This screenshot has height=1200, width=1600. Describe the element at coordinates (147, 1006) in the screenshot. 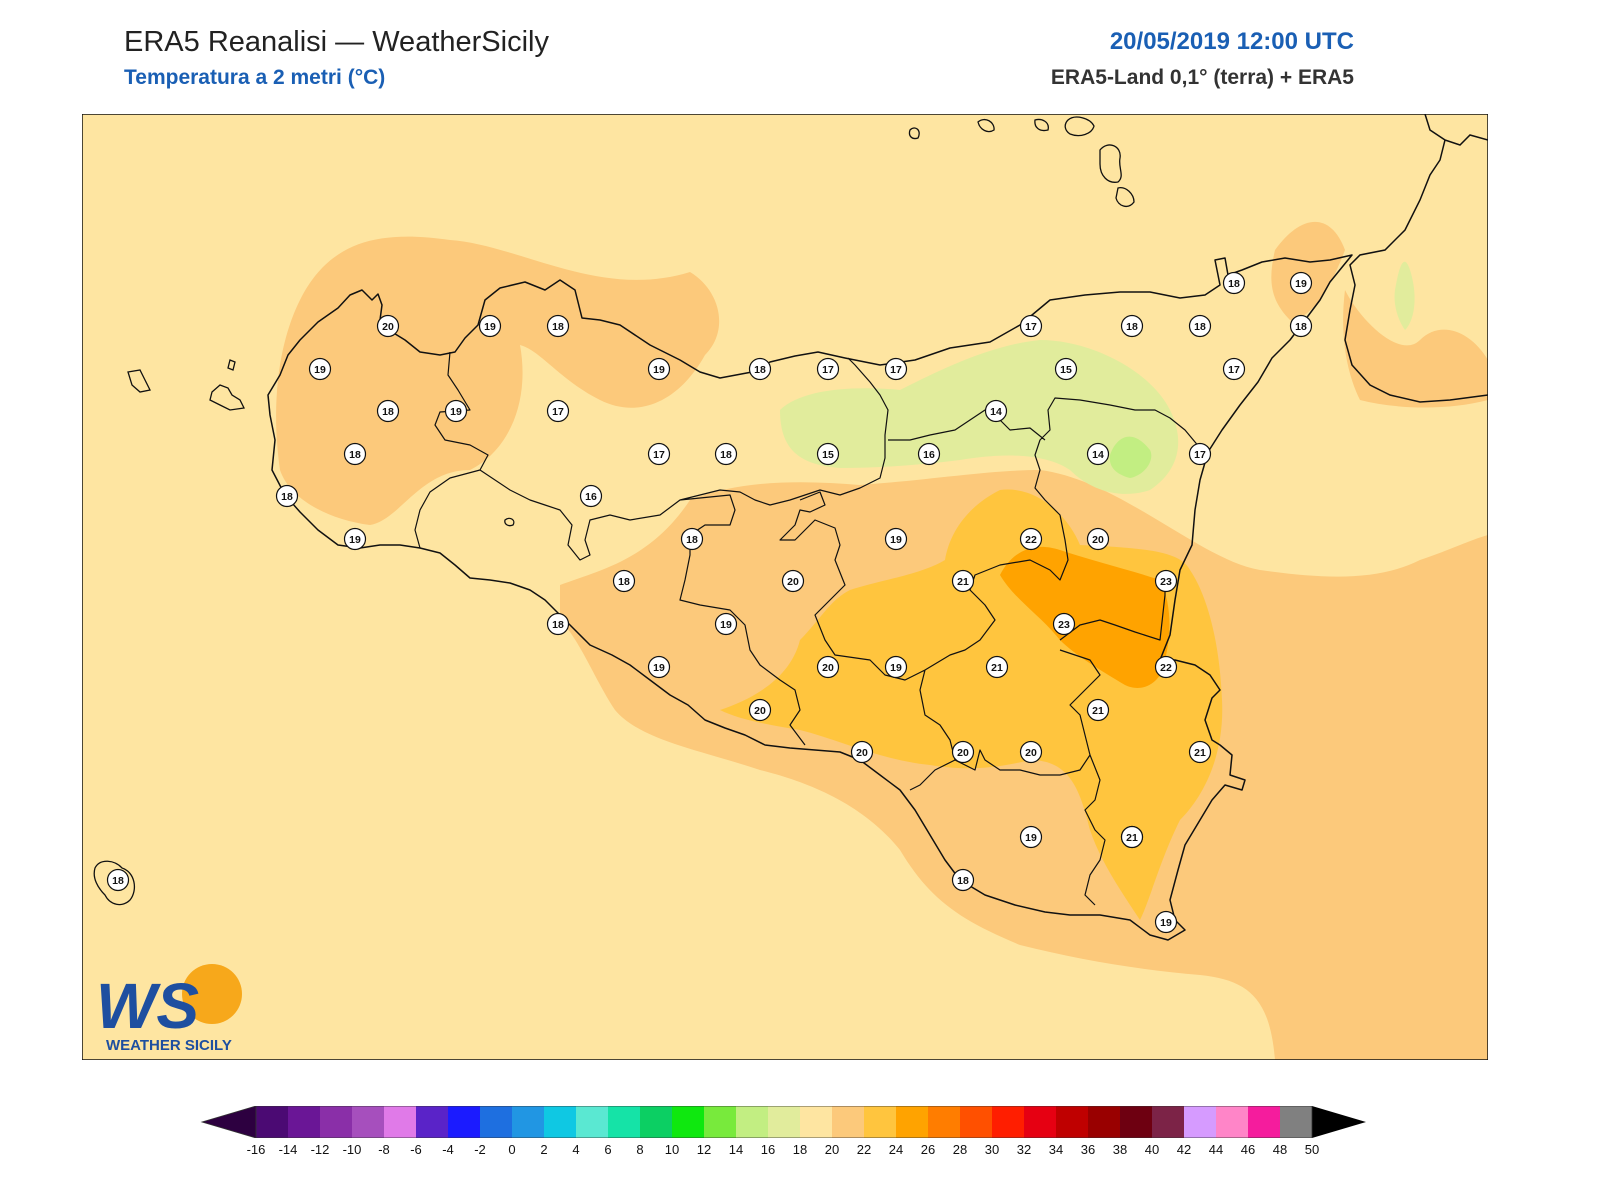

I see `logo-letters: WS` at that location.